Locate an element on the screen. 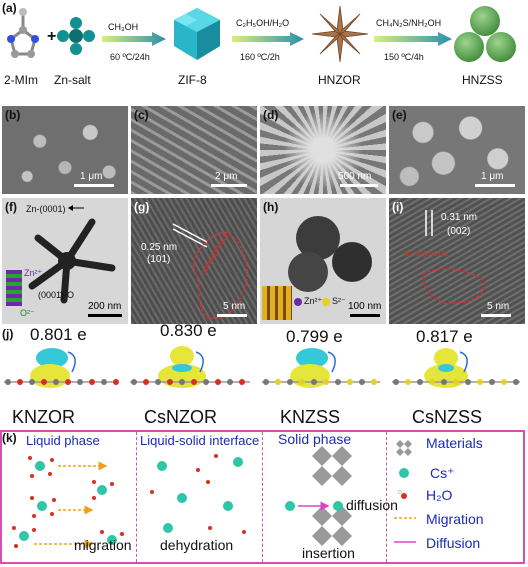 The image size is (528, 567). amorphous-region-outline-i is located at coordinates (454, 286).